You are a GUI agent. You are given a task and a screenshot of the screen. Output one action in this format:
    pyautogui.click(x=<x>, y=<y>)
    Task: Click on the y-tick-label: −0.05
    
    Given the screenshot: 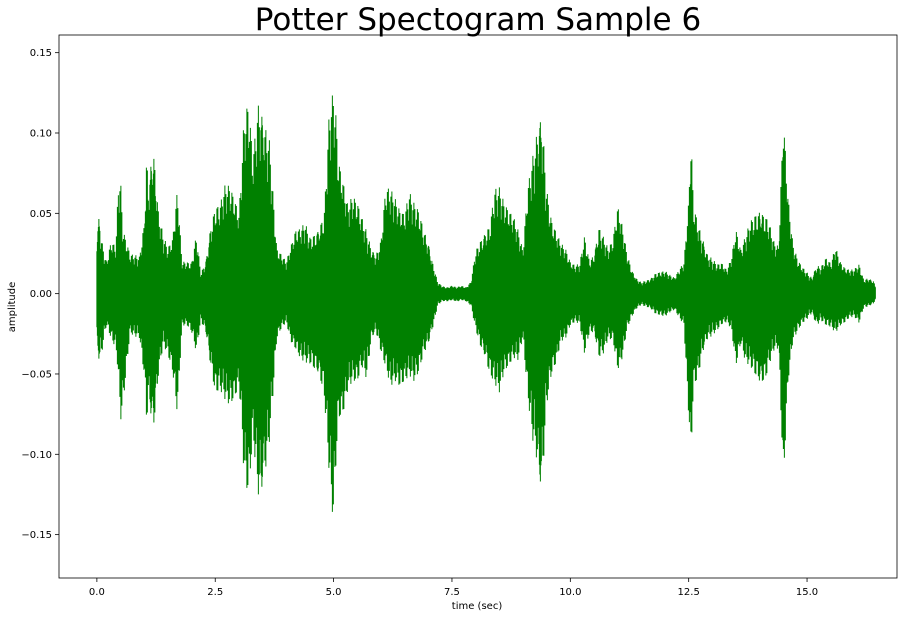 What is the action you would take?
    pyautogui.click(x=36, y=374)
    